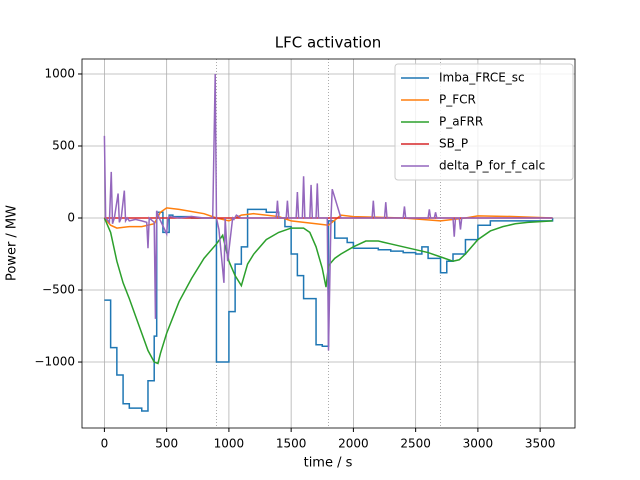 The width and height of the screenshot is (640, 480). What do you see at coordinates (12, 243) in the screenshot?
I see `y-axis-label: Power / MW` at bounding box center [12, 243].